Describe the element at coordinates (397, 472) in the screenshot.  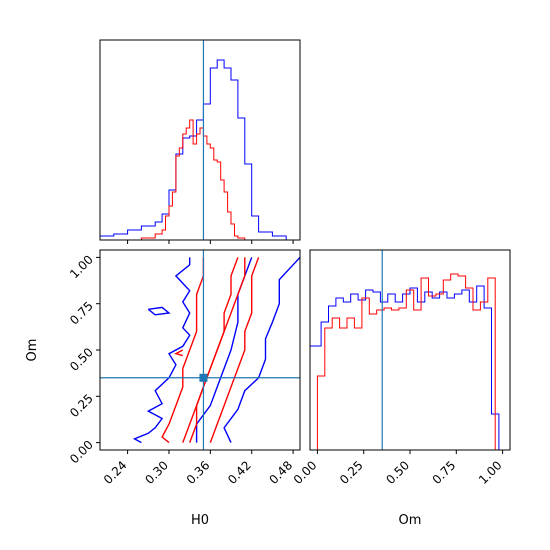
I see `om-xtick-label: 0.50` at that location.